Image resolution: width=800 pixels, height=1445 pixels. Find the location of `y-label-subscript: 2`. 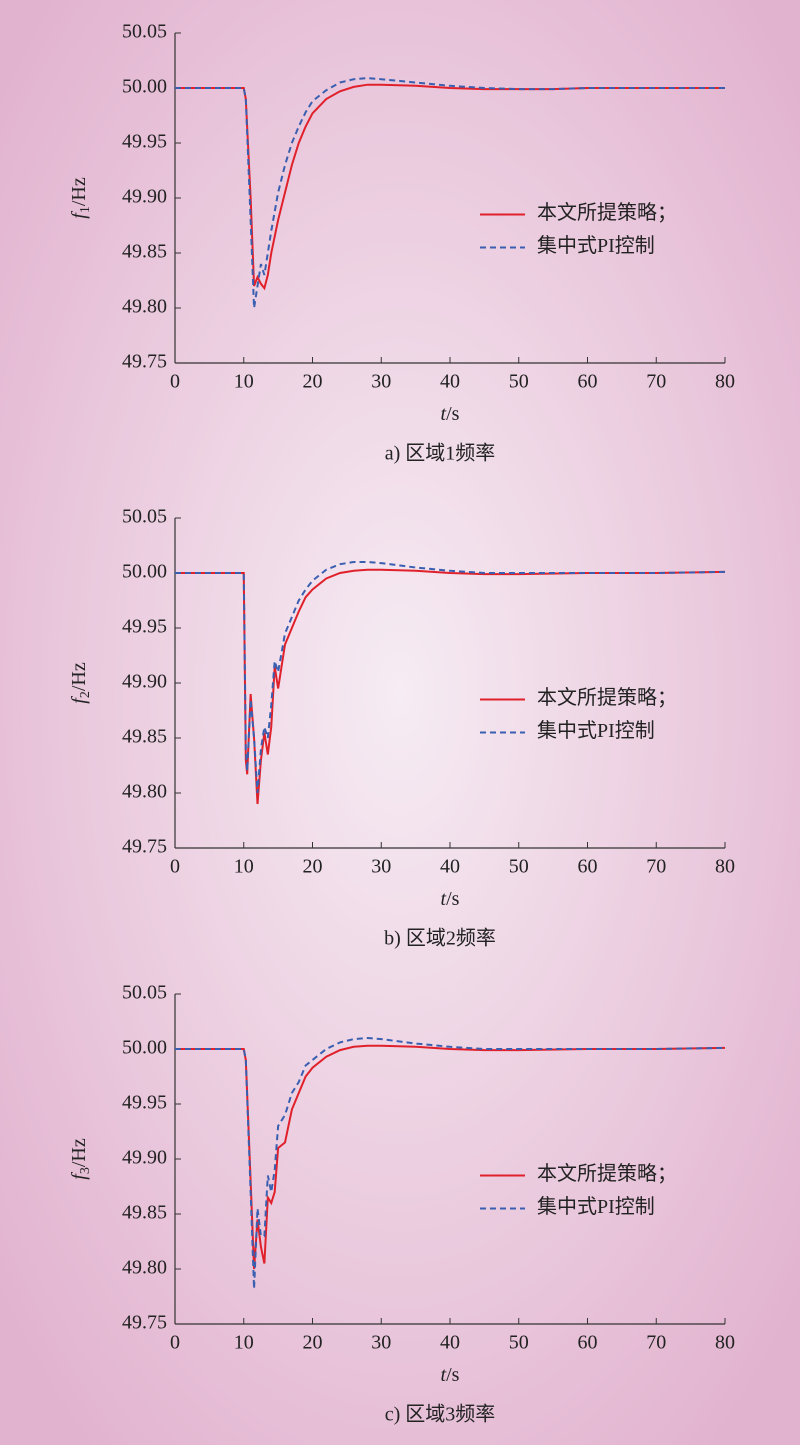

y-label-subscript: 2 is located at coordinates (85, 694).